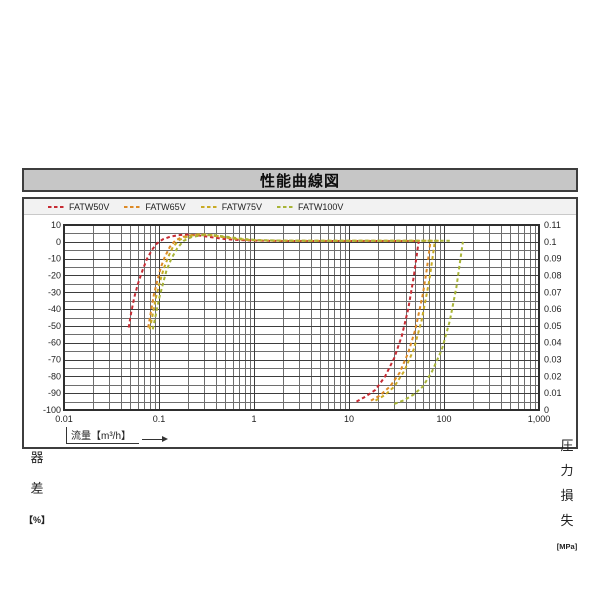 Image resolution: width=600 pixels, height=600 pixels. I want to click on left-axis-label-error: 器差【%】, so click(37, 488).